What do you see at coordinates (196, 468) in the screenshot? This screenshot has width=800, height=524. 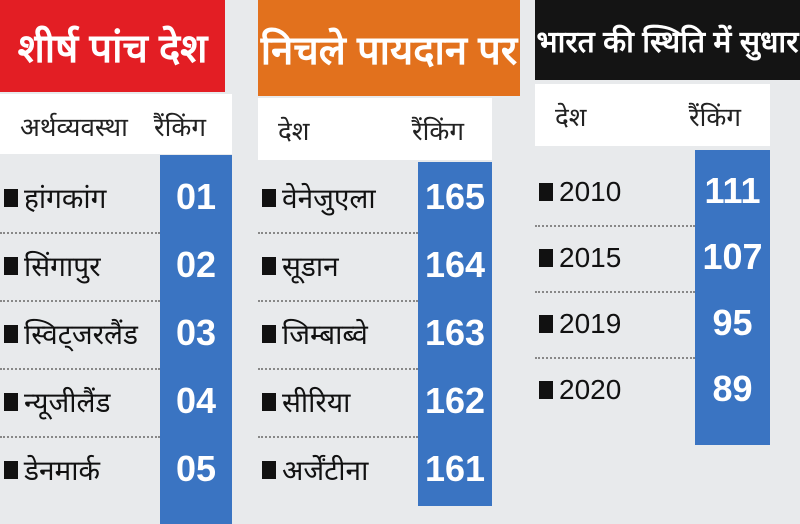 I see `rank-value: 05` at bounding box center [196, 468].